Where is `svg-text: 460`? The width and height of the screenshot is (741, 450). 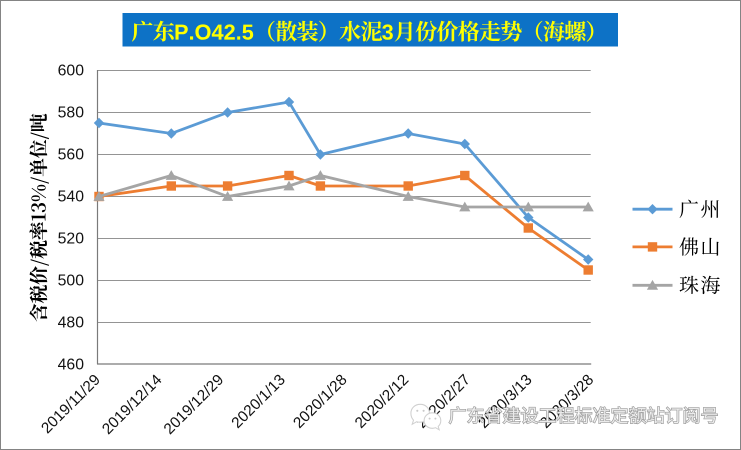
svg-text: 460 is located at coordinates (71, 365).